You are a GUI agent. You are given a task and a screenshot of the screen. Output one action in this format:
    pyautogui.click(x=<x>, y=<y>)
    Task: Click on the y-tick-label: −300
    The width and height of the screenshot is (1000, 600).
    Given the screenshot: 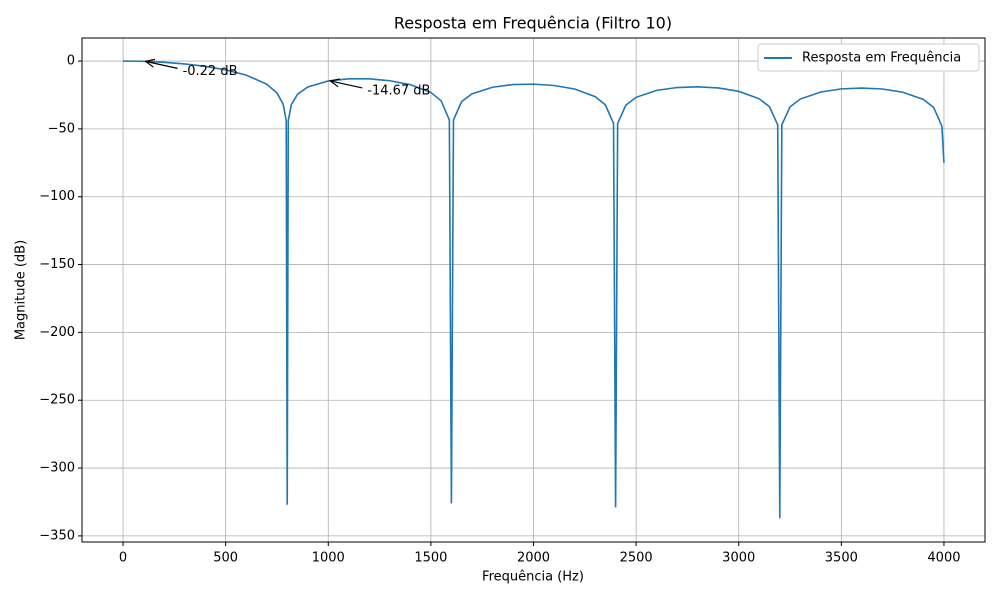 What is the action you would take?
    pyautogui.click(x=57, y=468)
    